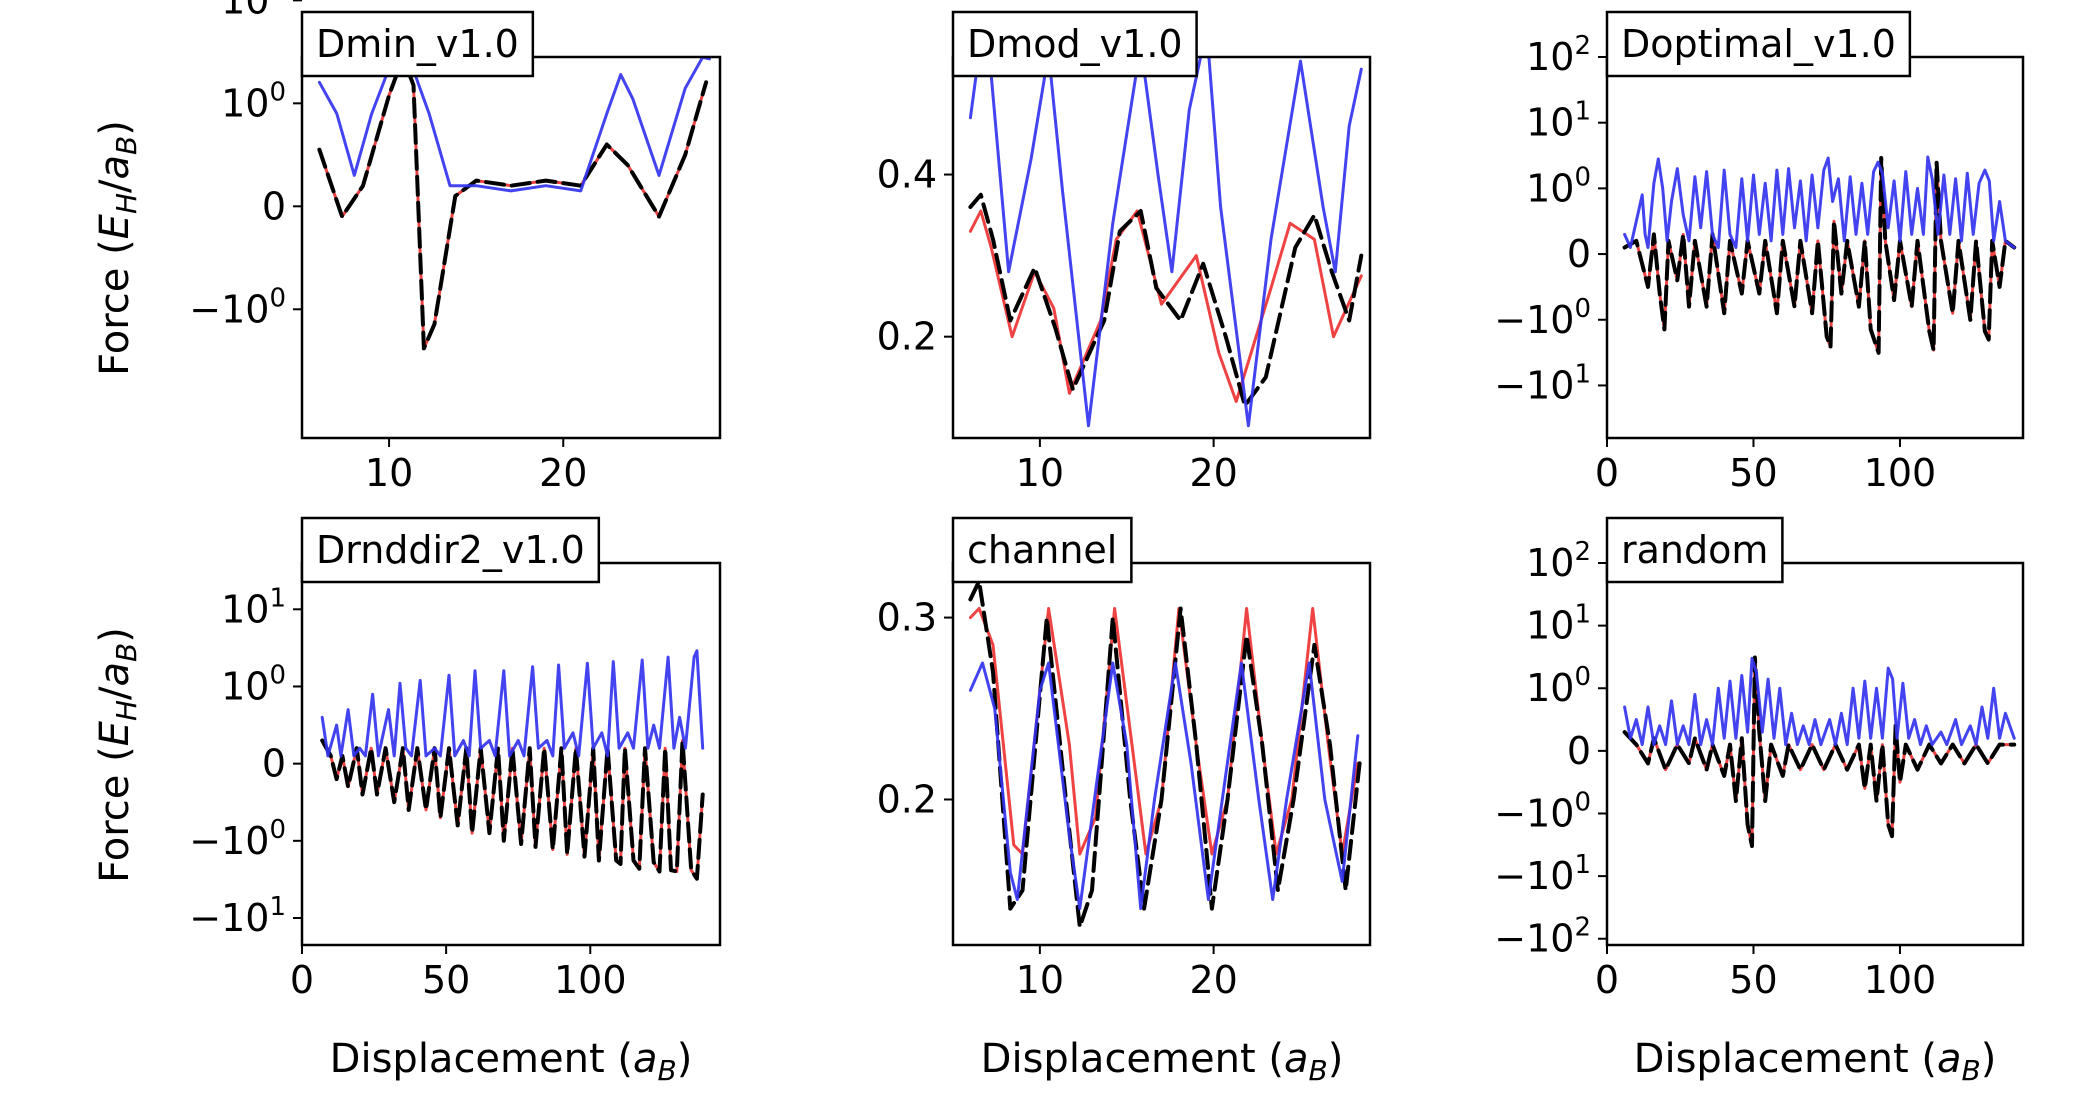  I want to click on subplot-title-text: channel, so click(1042, 550).